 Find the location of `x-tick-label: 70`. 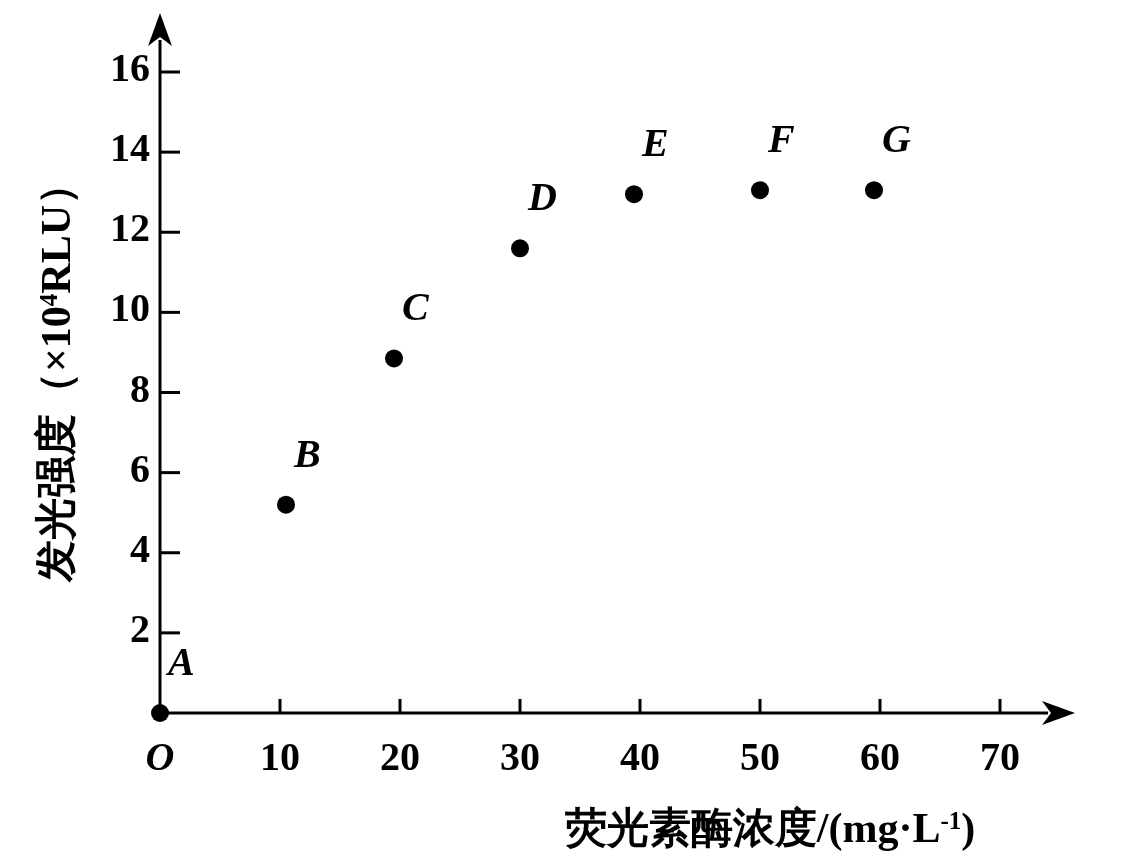

x-tick-label: 70 is located at coordinates (1000, 757).